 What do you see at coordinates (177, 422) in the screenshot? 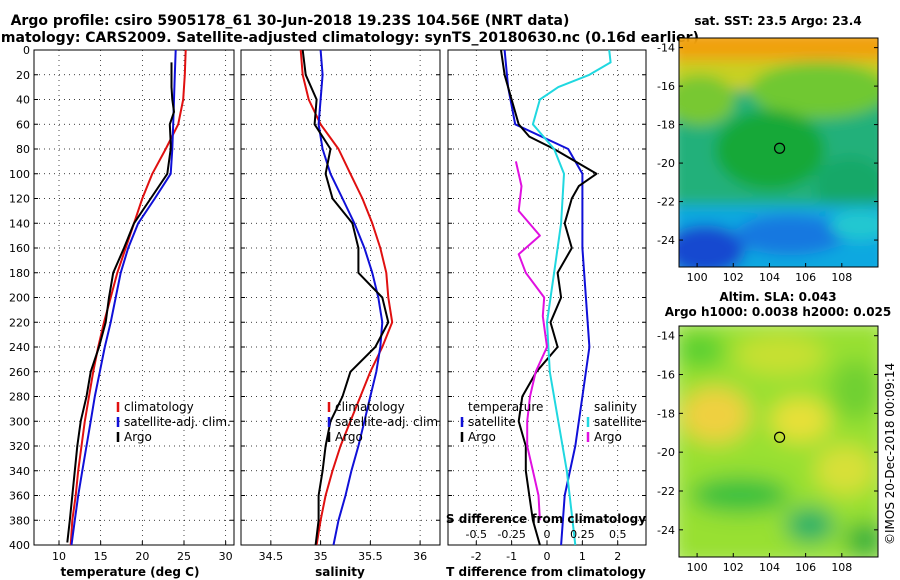
I see `temp-legend-satellite: satellite-adj. clim.` at bounding box center [177, 422].